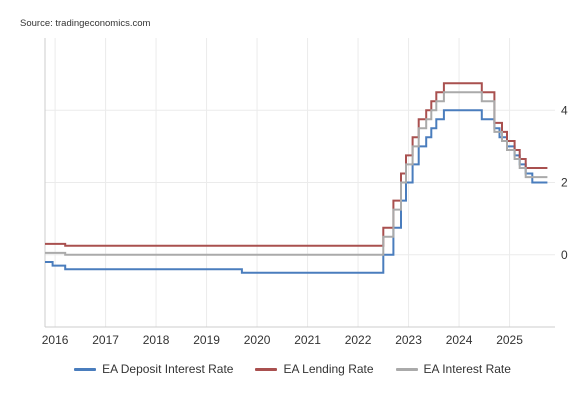 Image resolution: width=585 pixels, height=400 pixels. I want to click on x-tick-label: 2019, so click(206, 340).